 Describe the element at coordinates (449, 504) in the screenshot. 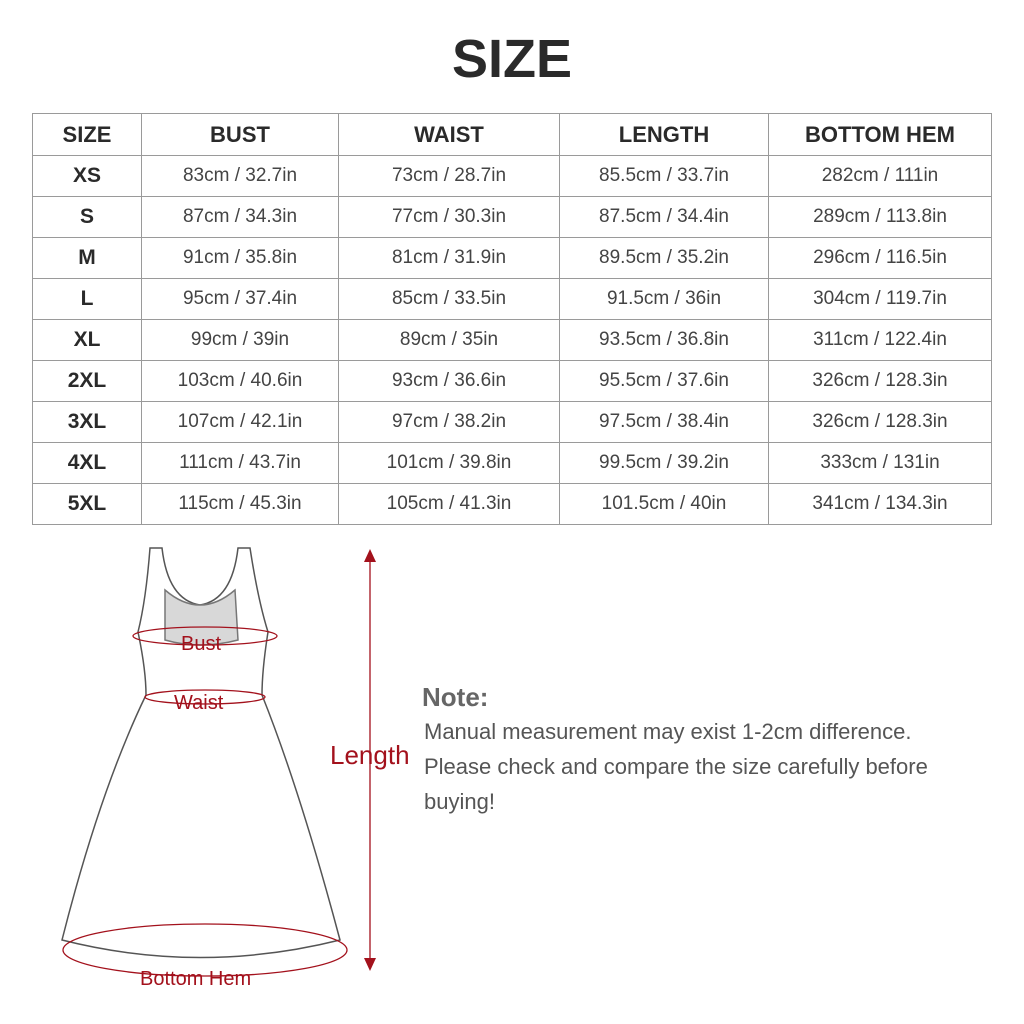

I see `measurement-cell: 105cm / 41.3in` at that location.